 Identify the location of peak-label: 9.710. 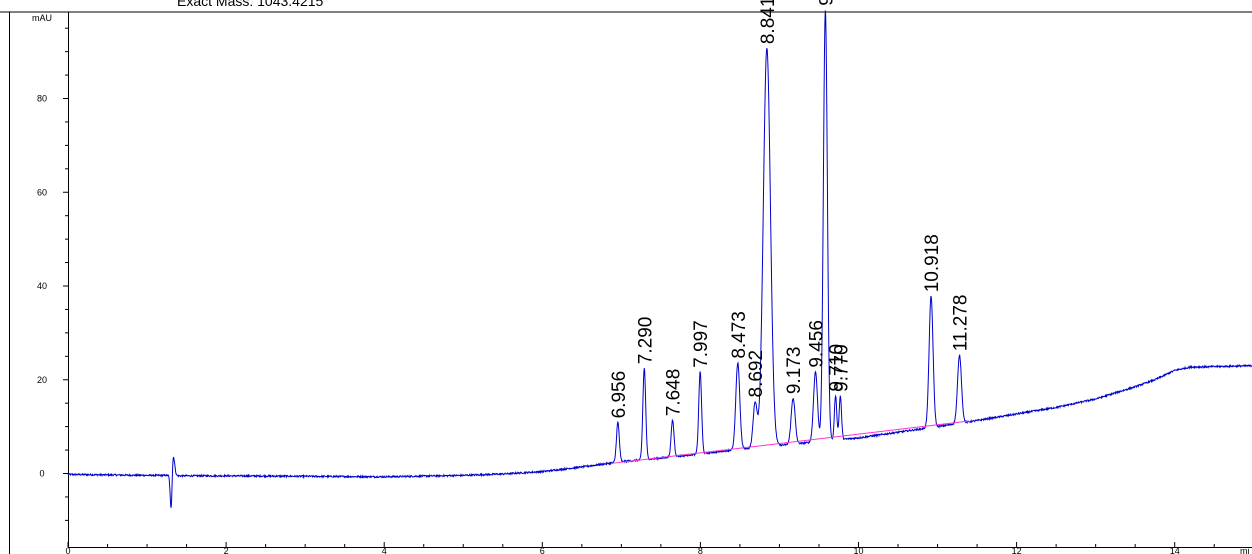
(837, 368).